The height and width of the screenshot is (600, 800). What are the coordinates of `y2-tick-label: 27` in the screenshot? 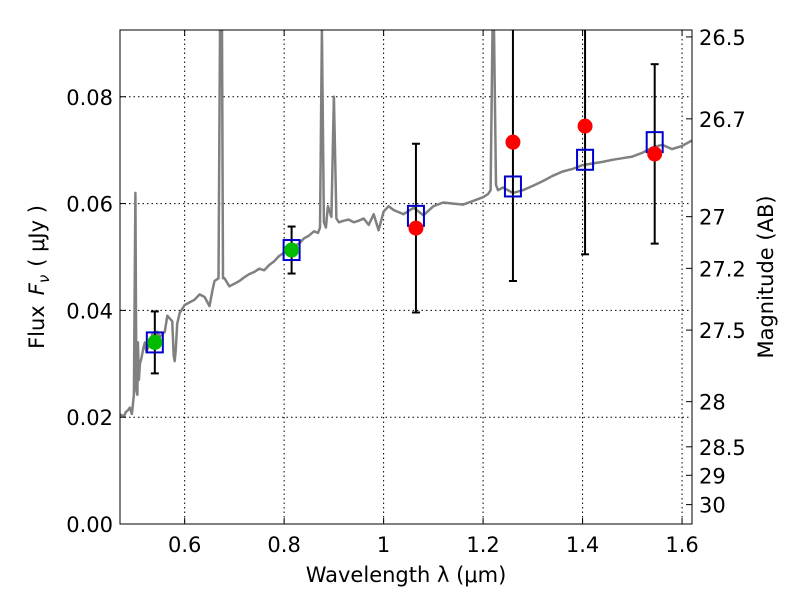 It's located at (712, 218).